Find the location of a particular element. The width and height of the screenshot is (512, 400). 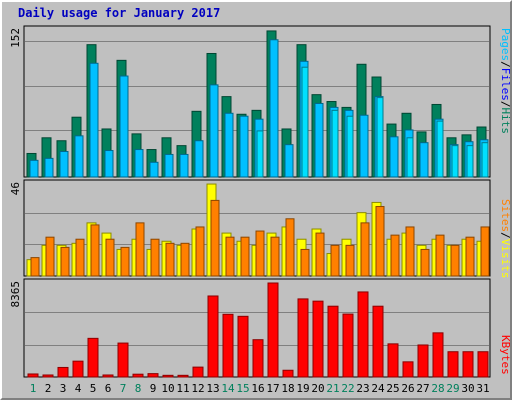

x-tick-label: 18 is located at coordinates (287, 388).